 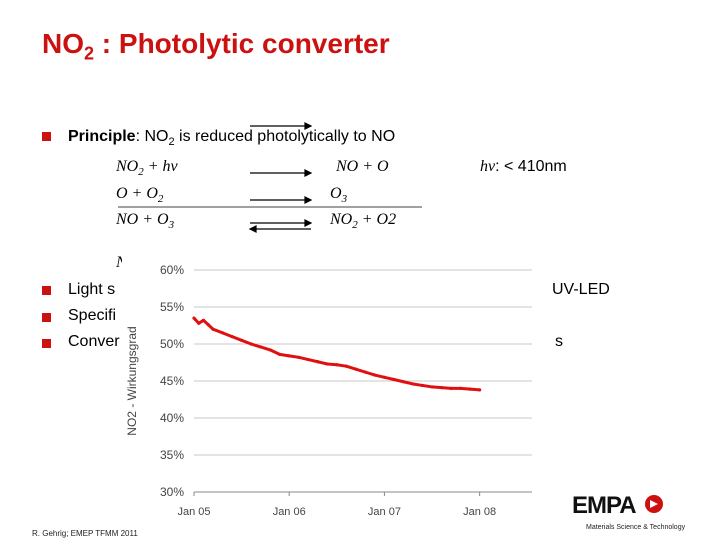 What do you see at coordinates (85, 533) in the screenshot?
I see `footer-citation: R. Gehrig; EMEP TFMM 2011` at bounding box center [85, 533].